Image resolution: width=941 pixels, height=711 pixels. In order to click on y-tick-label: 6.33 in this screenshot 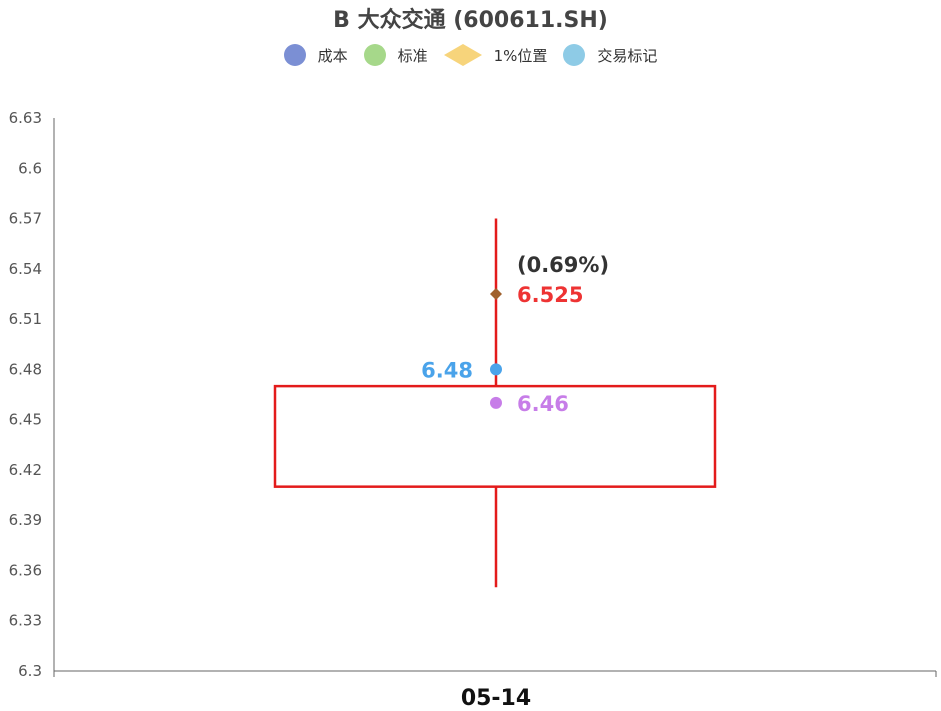, I will do `click(25, 621)`.